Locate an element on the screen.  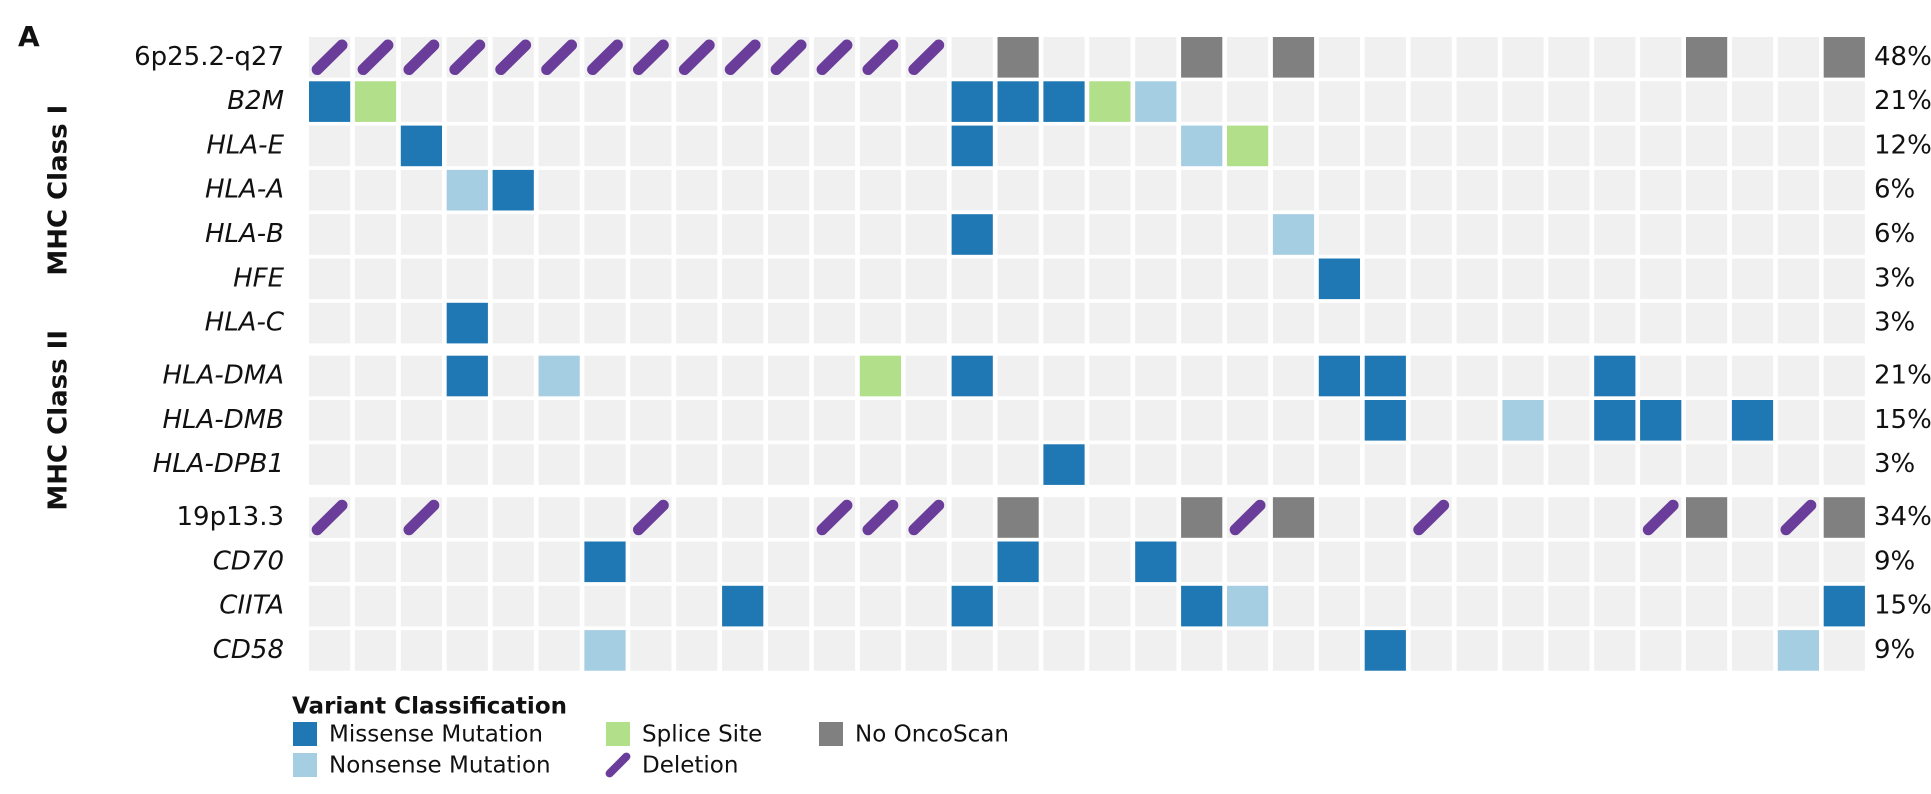
row-label: HLA-C is located at coordinates (245, 323).